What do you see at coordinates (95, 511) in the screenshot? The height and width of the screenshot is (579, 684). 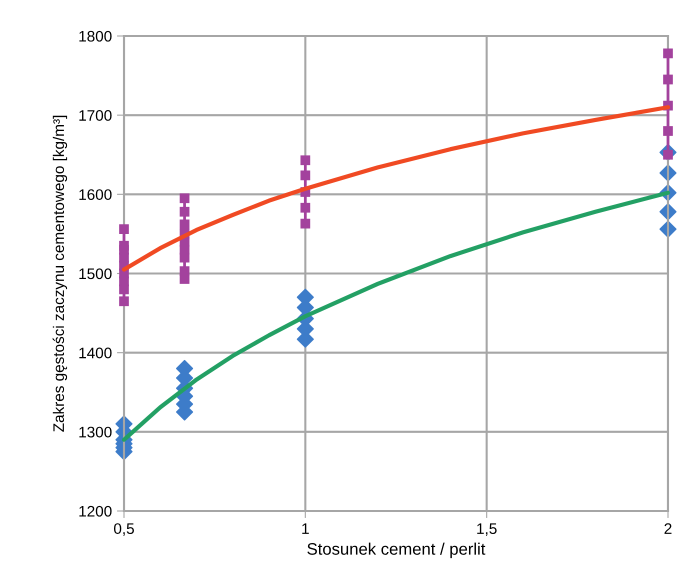 I see `y-tick-label: 1200` at bounding box center [95, 511].